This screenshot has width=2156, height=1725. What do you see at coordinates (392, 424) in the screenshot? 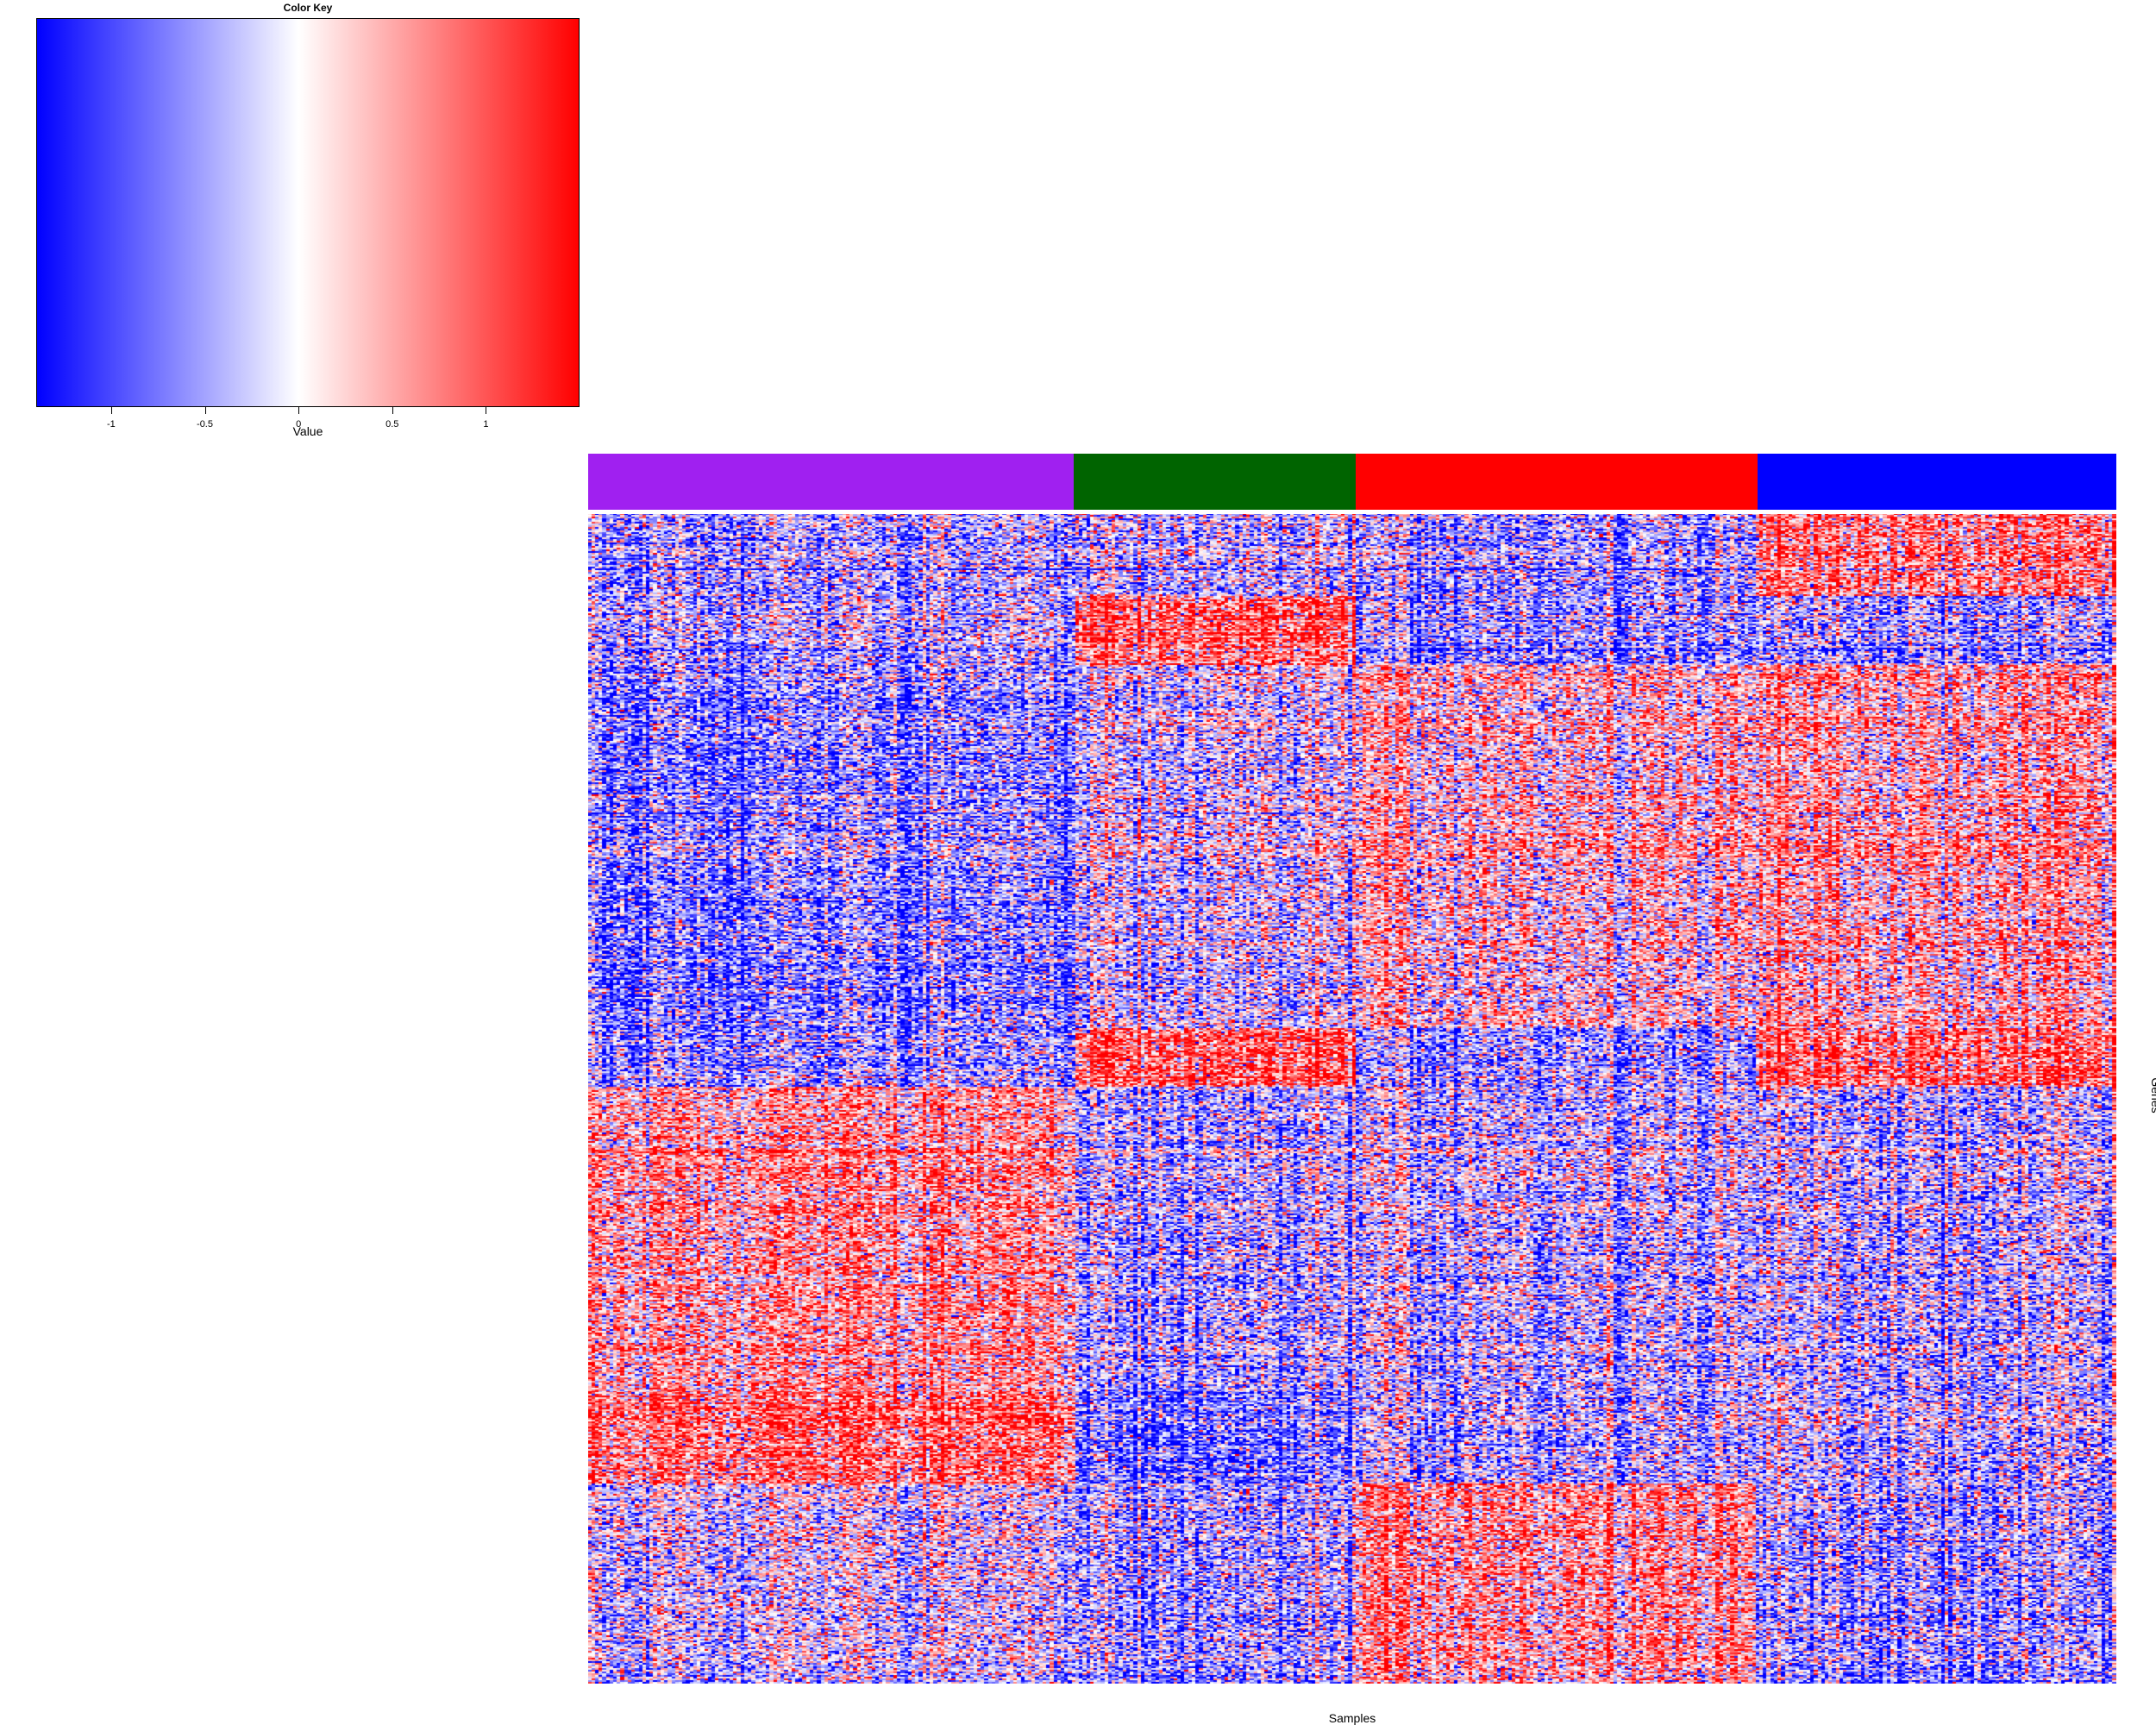
I see `color-key-tick-label: 0.5` at bounding box center [392, 424].